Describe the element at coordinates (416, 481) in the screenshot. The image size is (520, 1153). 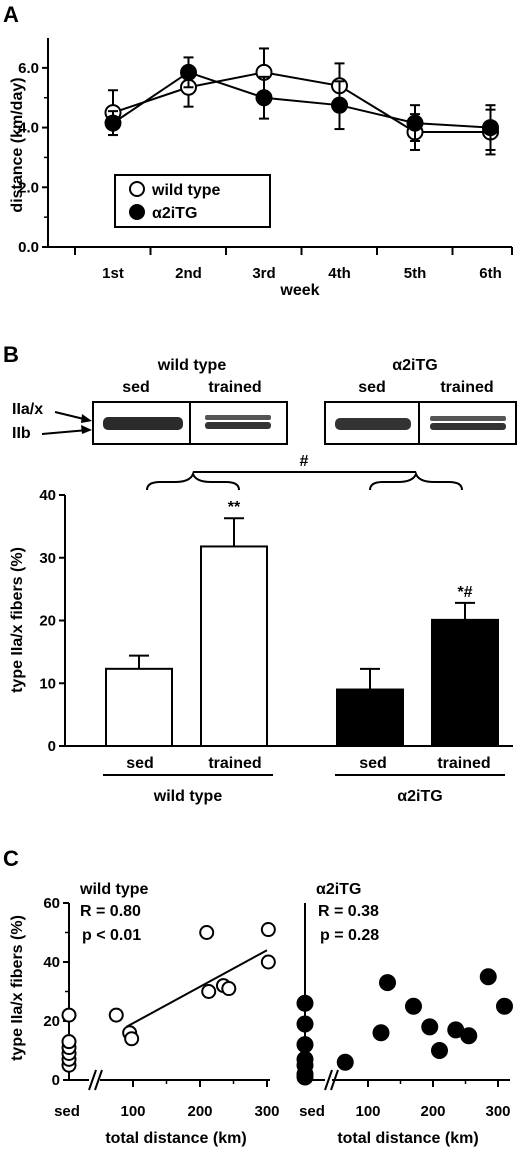
I see `brace-a2itg` at that location.